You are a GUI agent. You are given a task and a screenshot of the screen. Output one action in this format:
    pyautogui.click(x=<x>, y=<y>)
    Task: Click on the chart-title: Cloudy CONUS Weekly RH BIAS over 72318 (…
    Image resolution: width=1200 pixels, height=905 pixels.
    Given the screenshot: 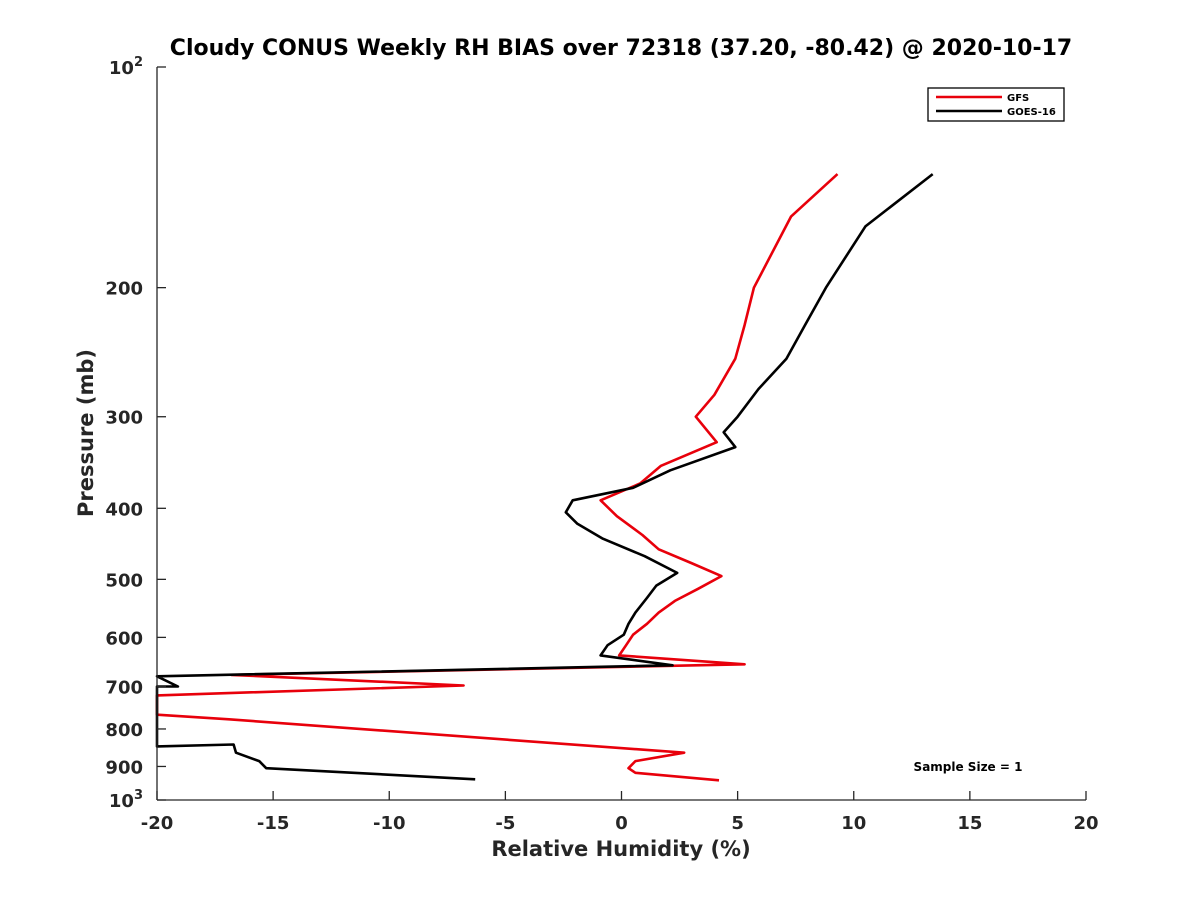 What is the action you would take?
    pyautogui.click(x=621, y=48)
    